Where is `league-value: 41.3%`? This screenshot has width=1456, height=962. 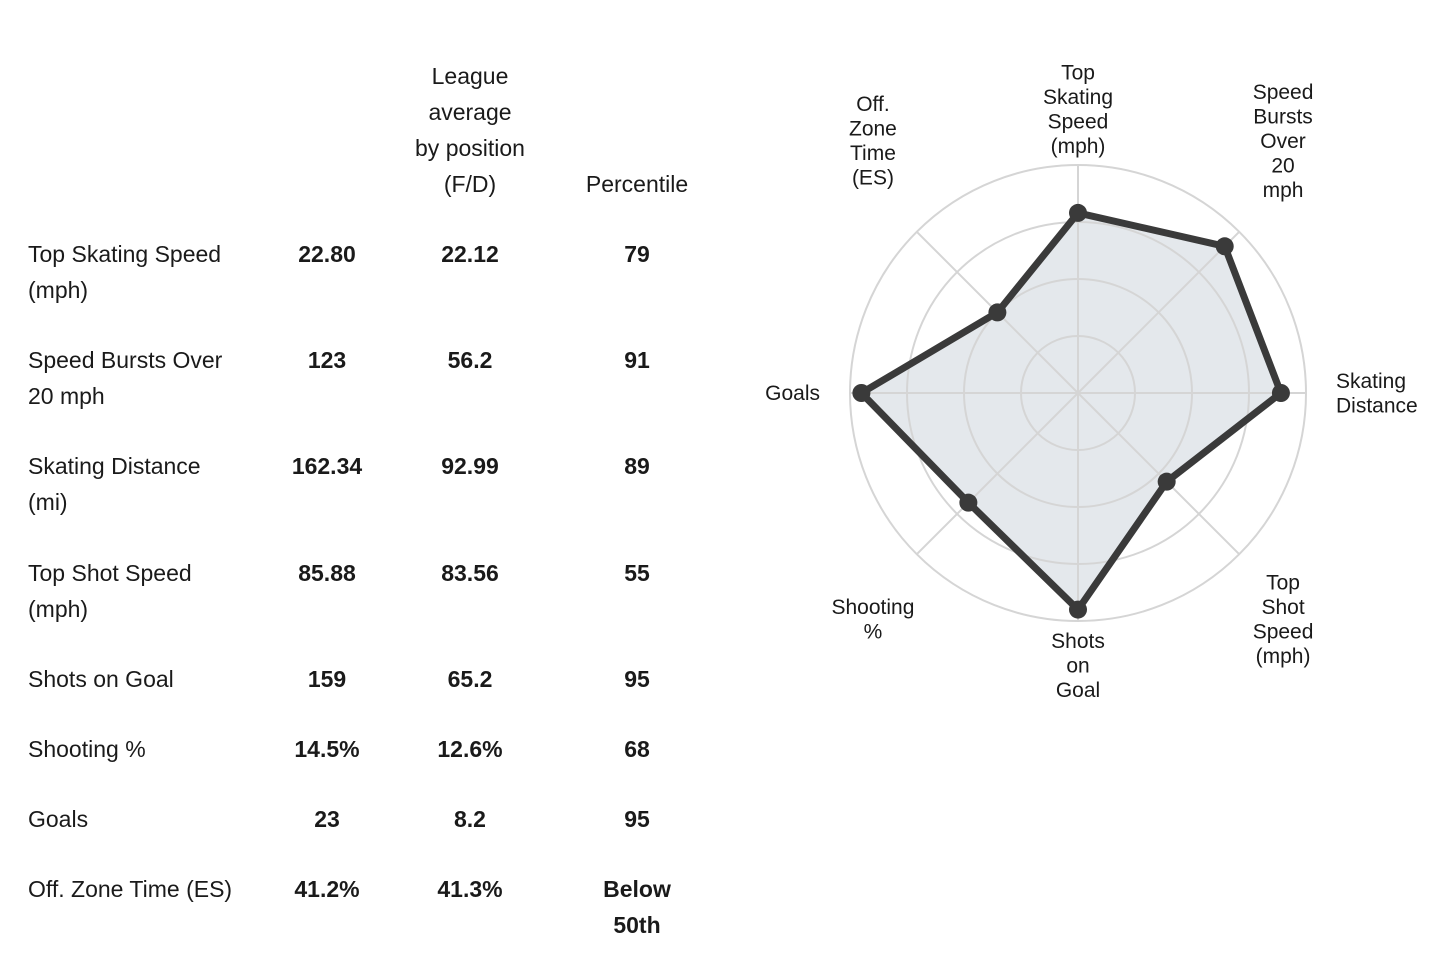 league-value: 41.3% is located at coordinates (470, 889).